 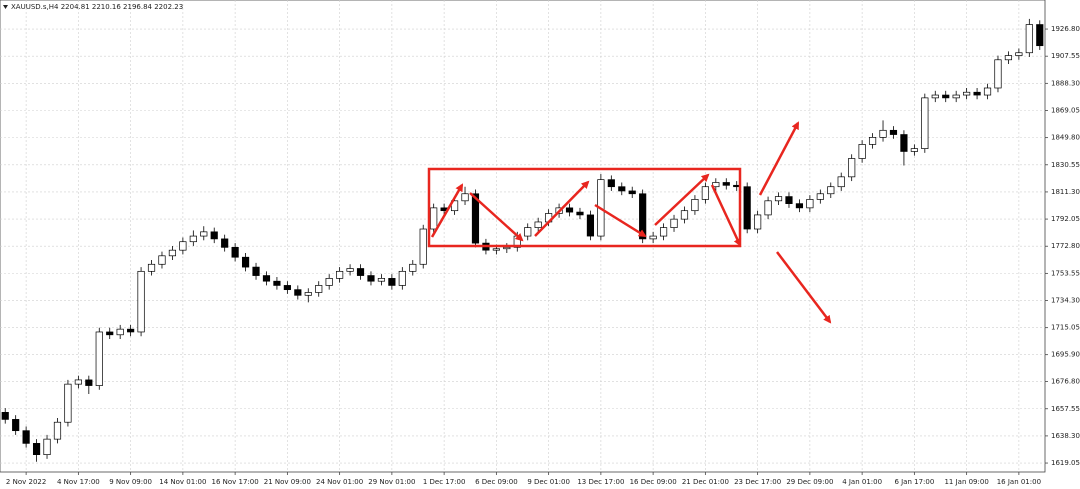 I want to click on y-tick-label: 1830.55, so click(x=1065, y=165).